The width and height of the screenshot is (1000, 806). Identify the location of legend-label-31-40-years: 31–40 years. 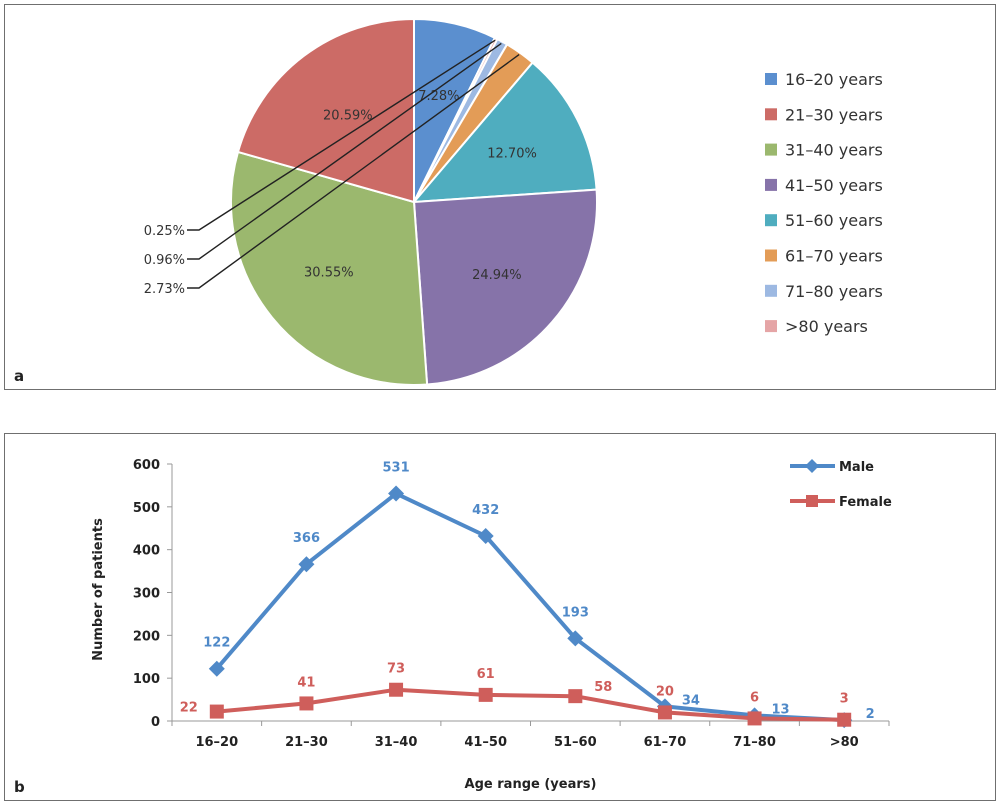
(834, 150).